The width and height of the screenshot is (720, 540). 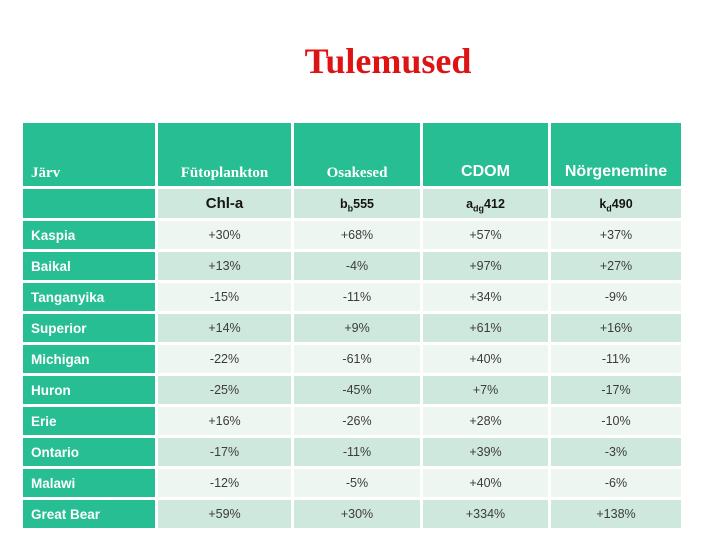 I want to click on table-row: Baikal +13% -4% +97% +27%, so click(x=352, y=266).